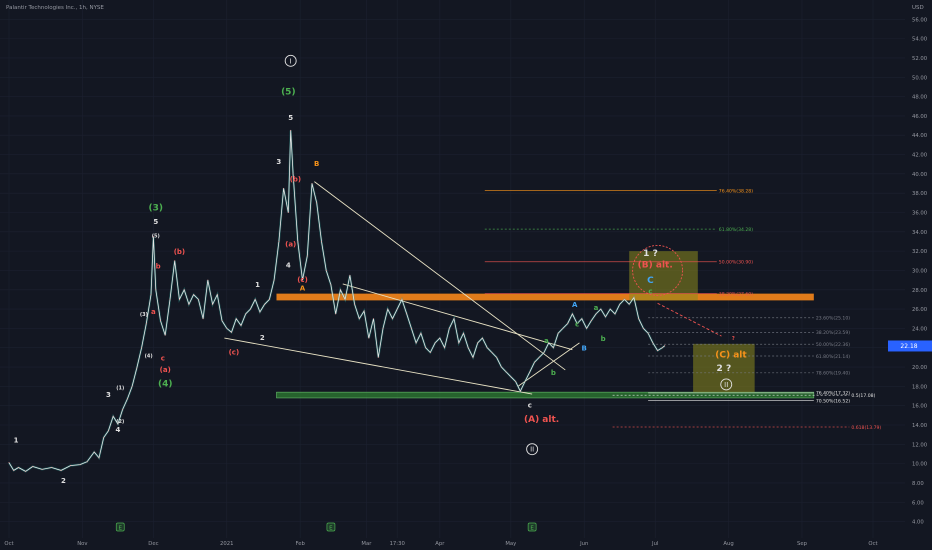 This screenshot has width=932, height=550. What do you see at coordinates (918, 8) in the screenshot?
I see `currency-label: USD` at bounding box center [918, 8].